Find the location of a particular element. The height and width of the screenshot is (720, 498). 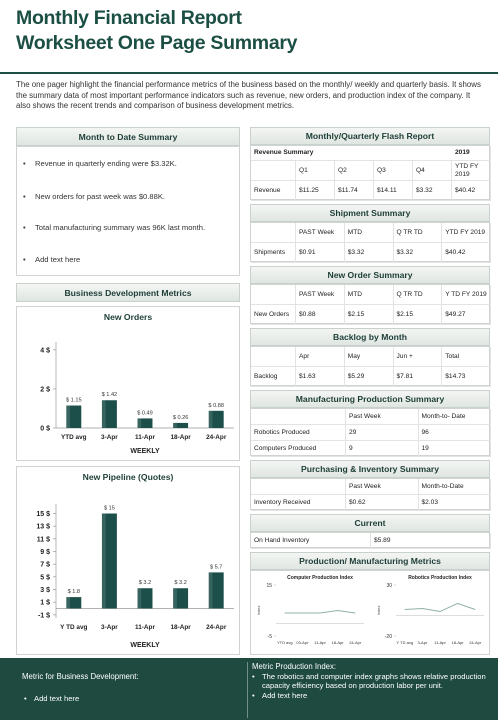

table-cell: $7.81 is located at coordinates (418, 377).